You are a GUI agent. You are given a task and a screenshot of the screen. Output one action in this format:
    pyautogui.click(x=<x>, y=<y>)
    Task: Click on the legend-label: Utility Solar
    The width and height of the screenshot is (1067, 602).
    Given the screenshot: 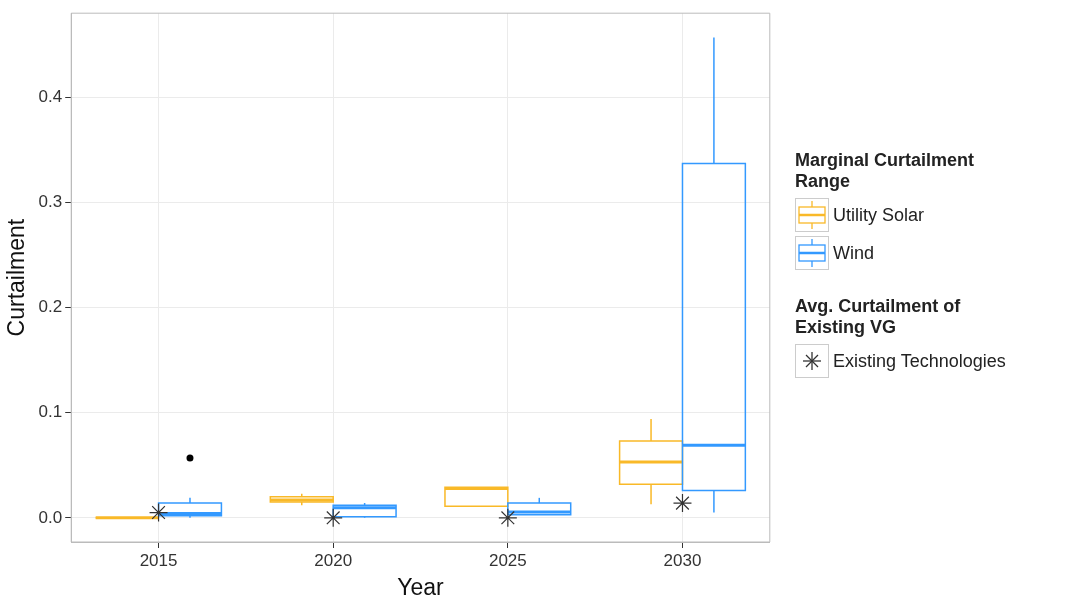 What is the action you would take?
    pyautogui.click(x=879, y=215)
    